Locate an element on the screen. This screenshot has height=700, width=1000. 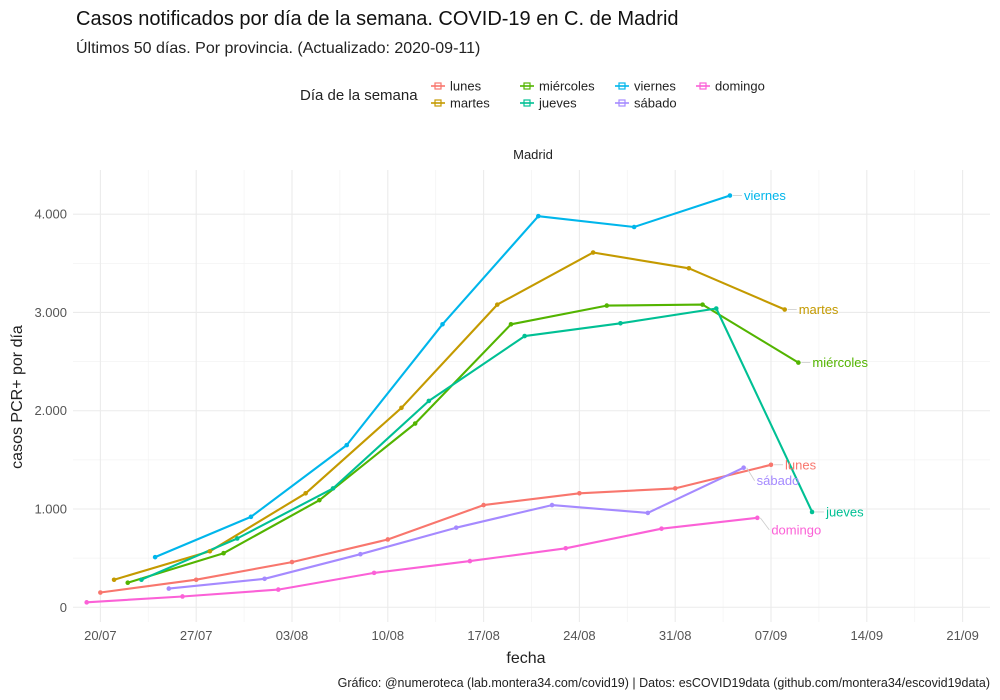
x-tick-label: 31/08 is located at coordinates (675, 635).